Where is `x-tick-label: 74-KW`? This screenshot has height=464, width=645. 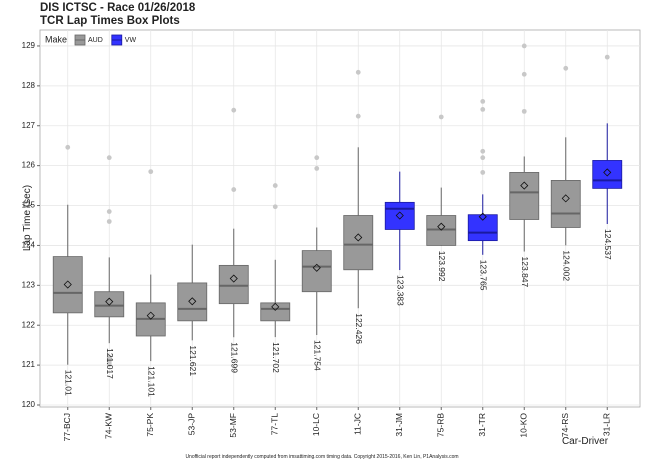 x-tick-label: 74-KW is located at coordinates (109, 426).